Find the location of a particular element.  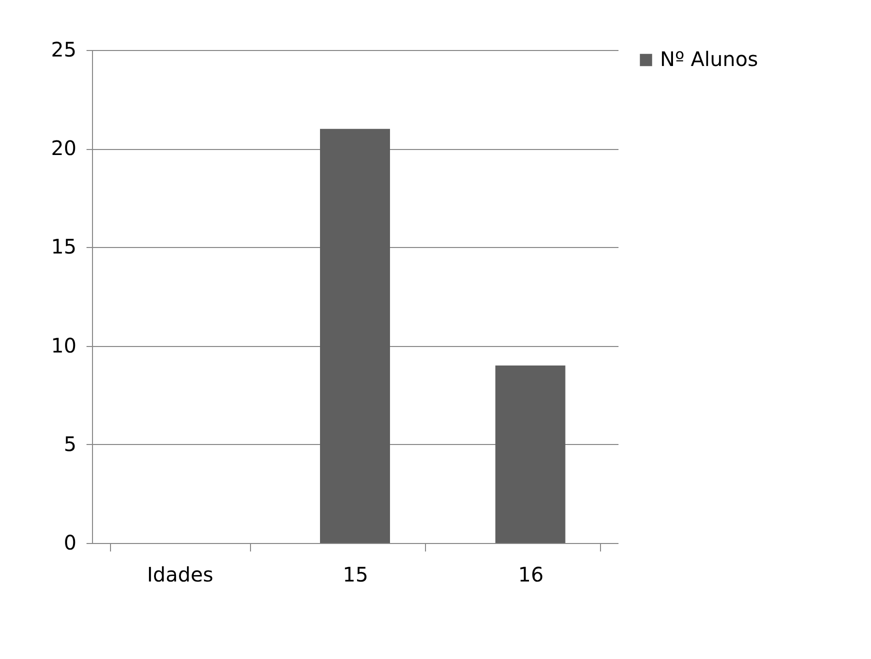

x-tick-label: 16 is located at coordinates (531, 574).